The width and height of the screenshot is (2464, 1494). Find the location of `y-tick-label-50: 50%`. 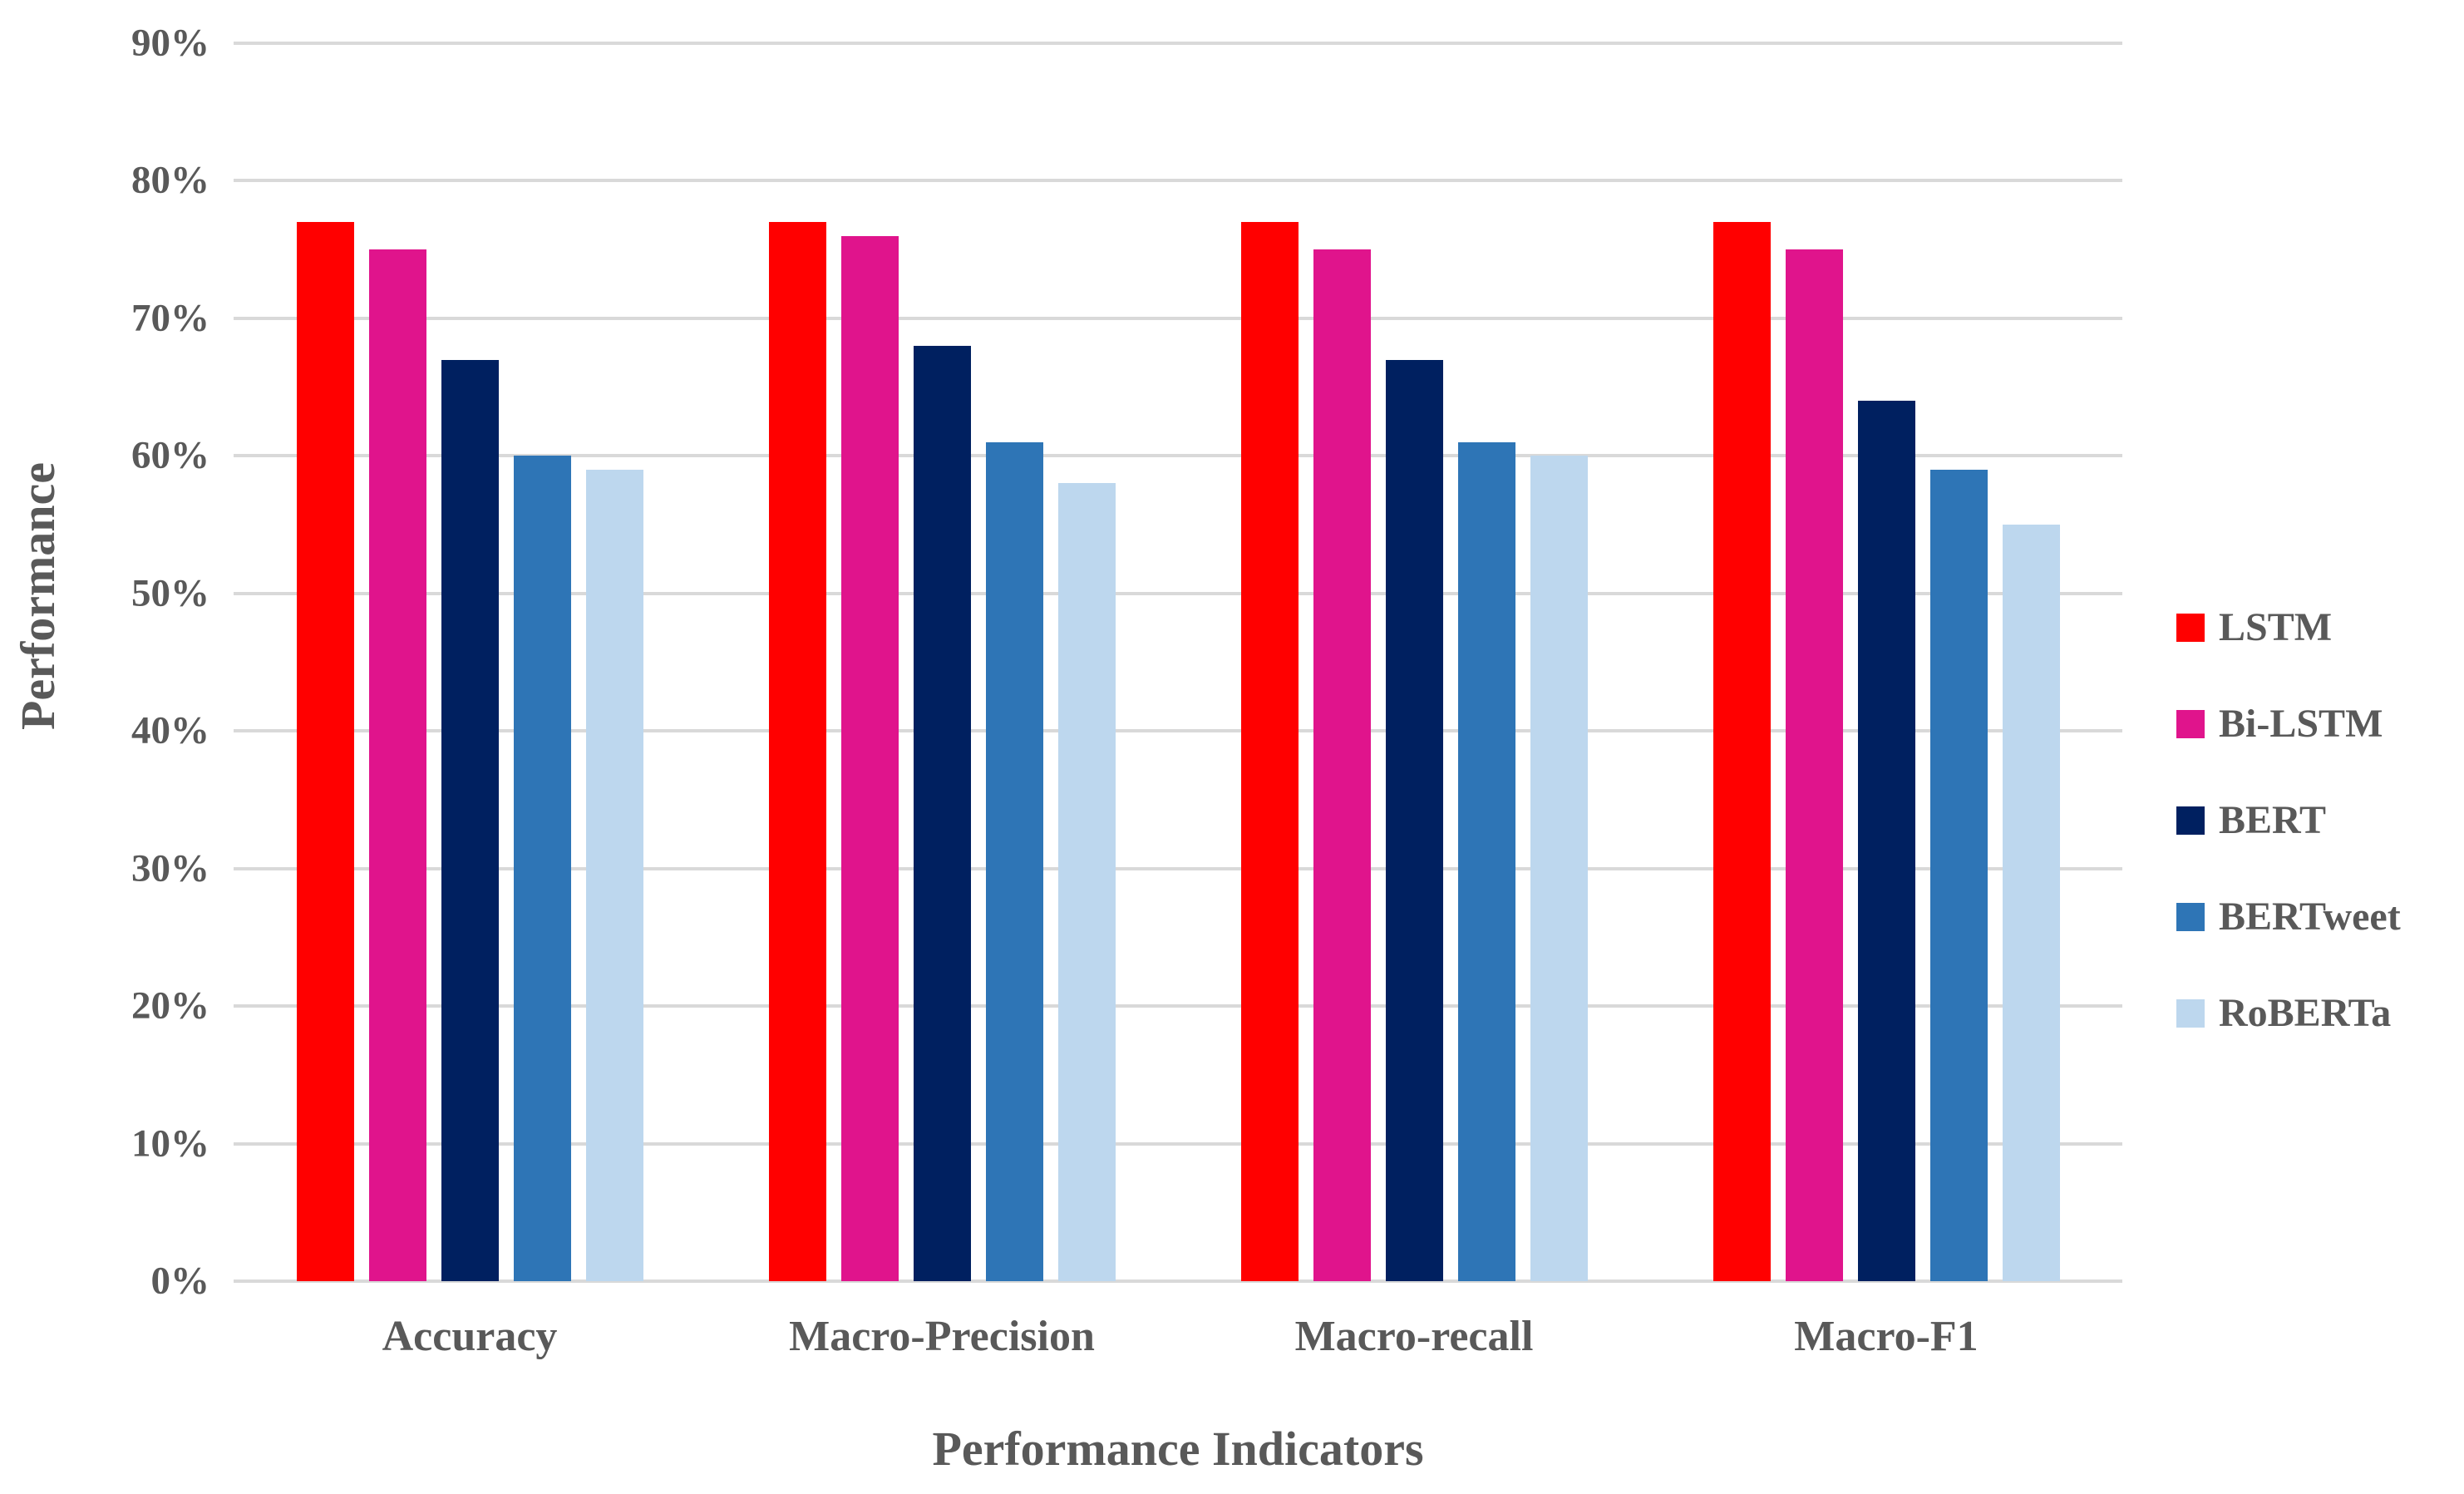

y-tick-label-50: 50% is located at coordinates (170, 593).